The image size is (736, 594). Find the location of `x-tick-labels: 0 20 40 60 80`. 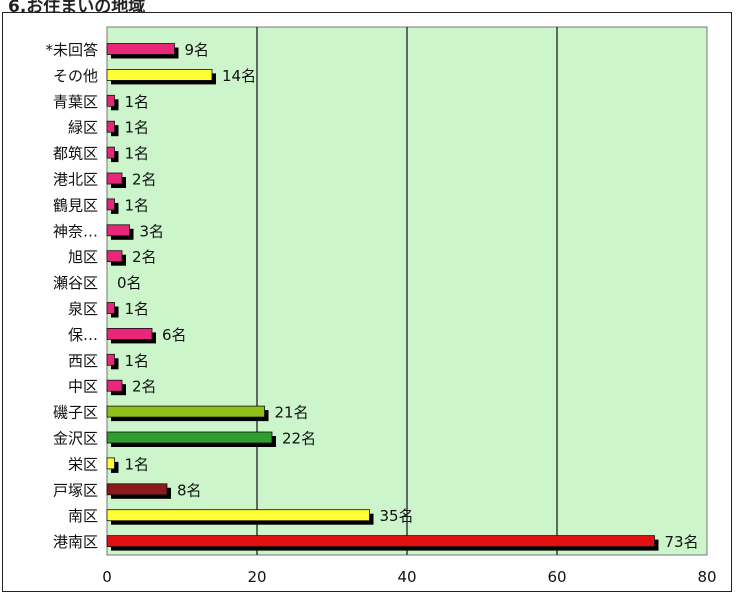

x-tick-labels: 0 20 40 60 80 is located at coordinates (409, 577).